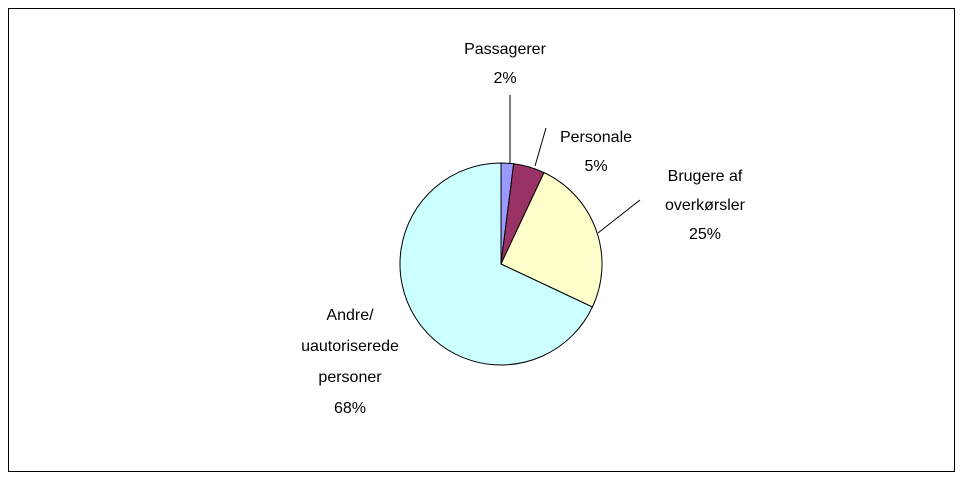 This screenshot has width=963, height=486. I want to click on slice-label: Andre/uautoriserede personer, so click(350, 346).